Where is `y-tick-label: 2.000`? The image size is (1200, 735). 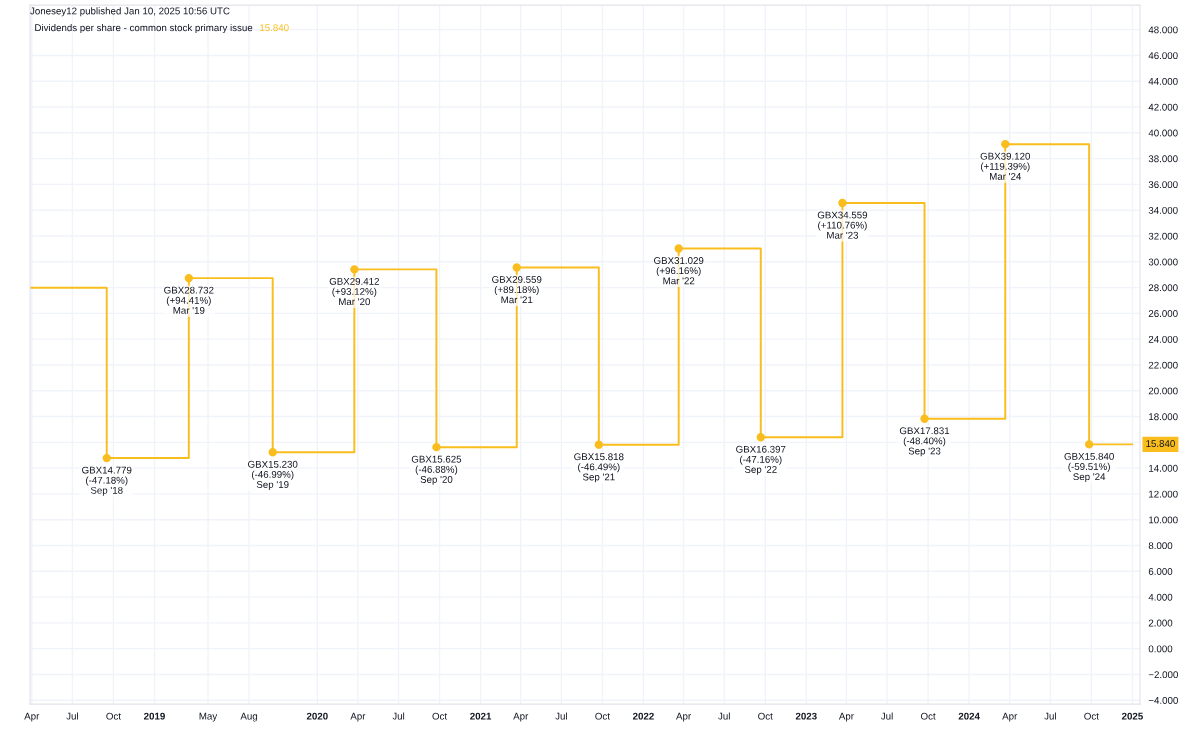
y-tick-label: 2.000 is located at coordinates (1160, 623).